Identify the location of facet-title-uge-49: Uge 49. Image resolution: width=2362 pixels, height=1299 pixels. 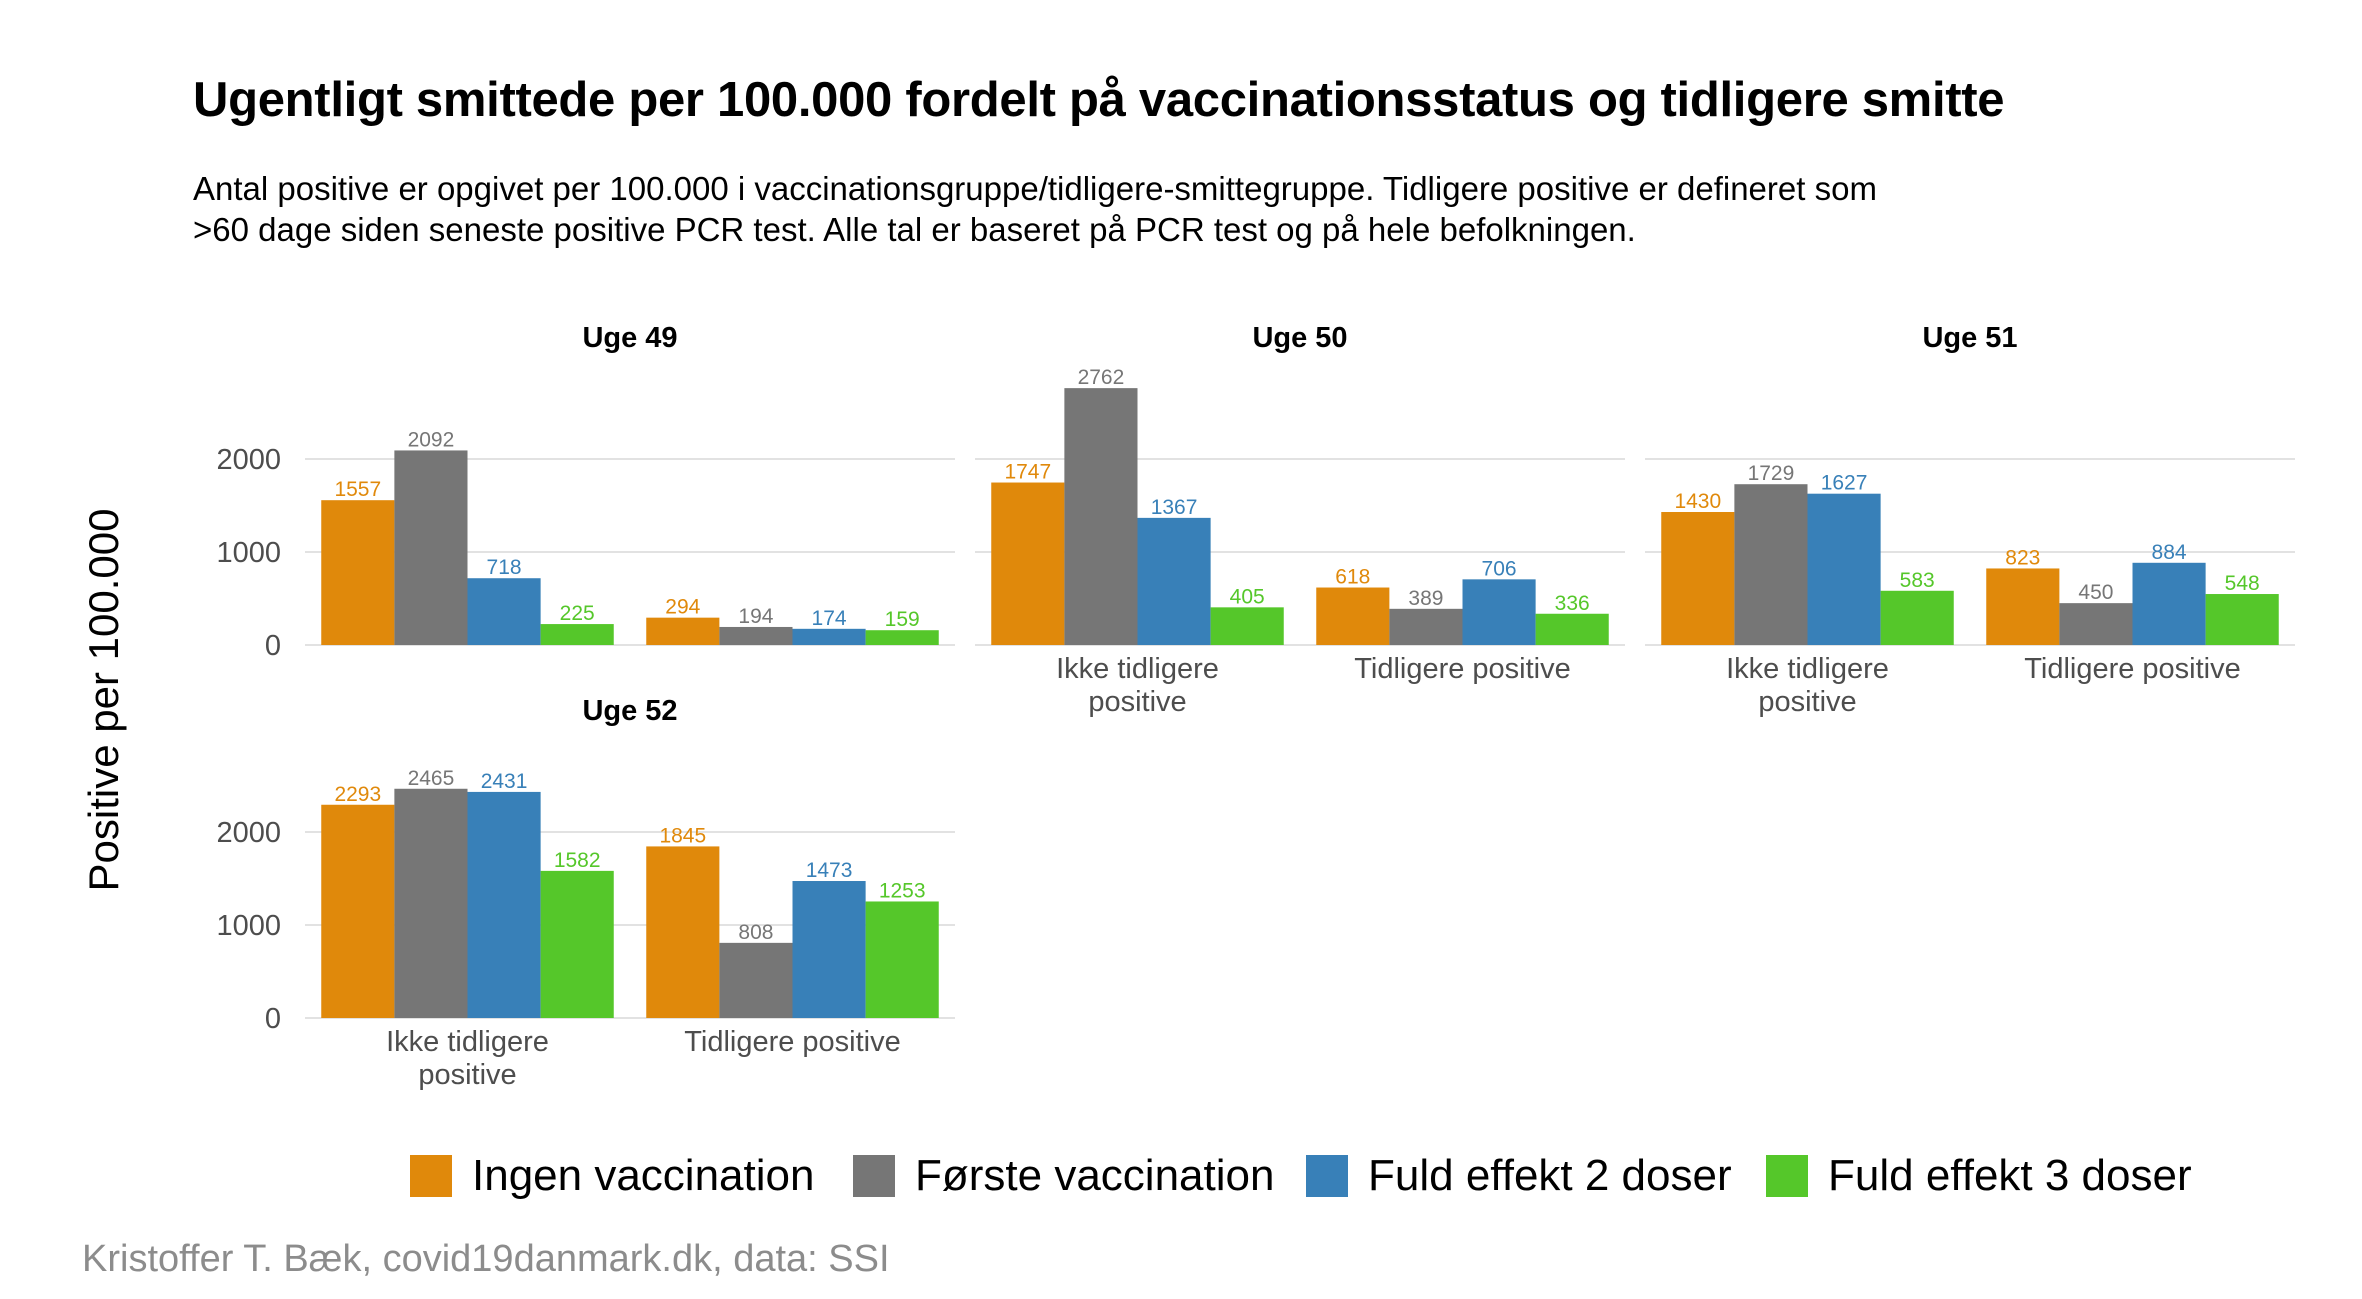
(629, 338).